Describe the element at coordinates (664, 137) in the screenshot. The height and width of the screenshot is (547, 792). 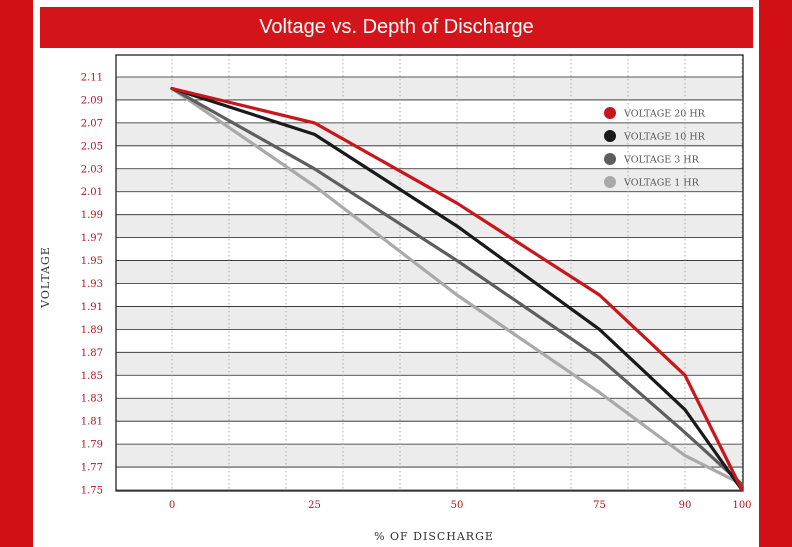
I see `legend-label: VOLTAGE 10 HR` at that location.